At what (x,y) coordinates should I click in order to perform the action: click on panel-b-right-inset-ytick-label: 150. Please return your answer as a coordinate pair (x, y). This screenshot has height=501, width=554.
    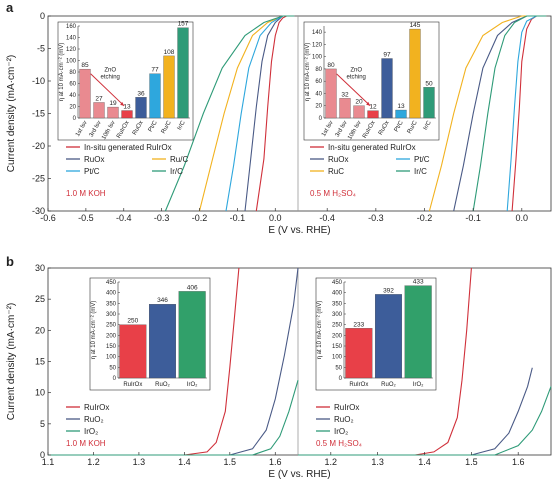
    Looking at the image, I should click on (337, 347).